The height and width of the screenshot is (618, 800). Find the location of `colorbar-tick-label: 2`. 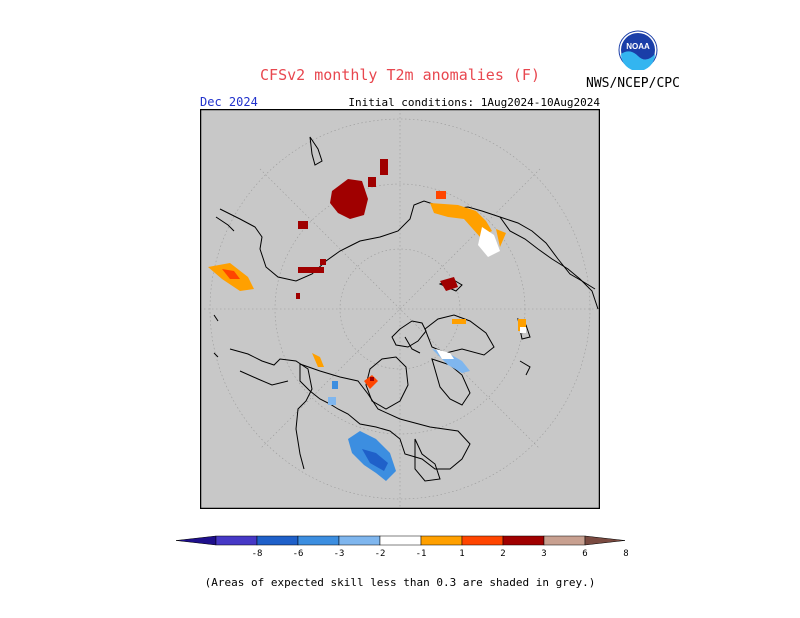

colorbar-tick-label: 2 is located at coordinates (502, 553).